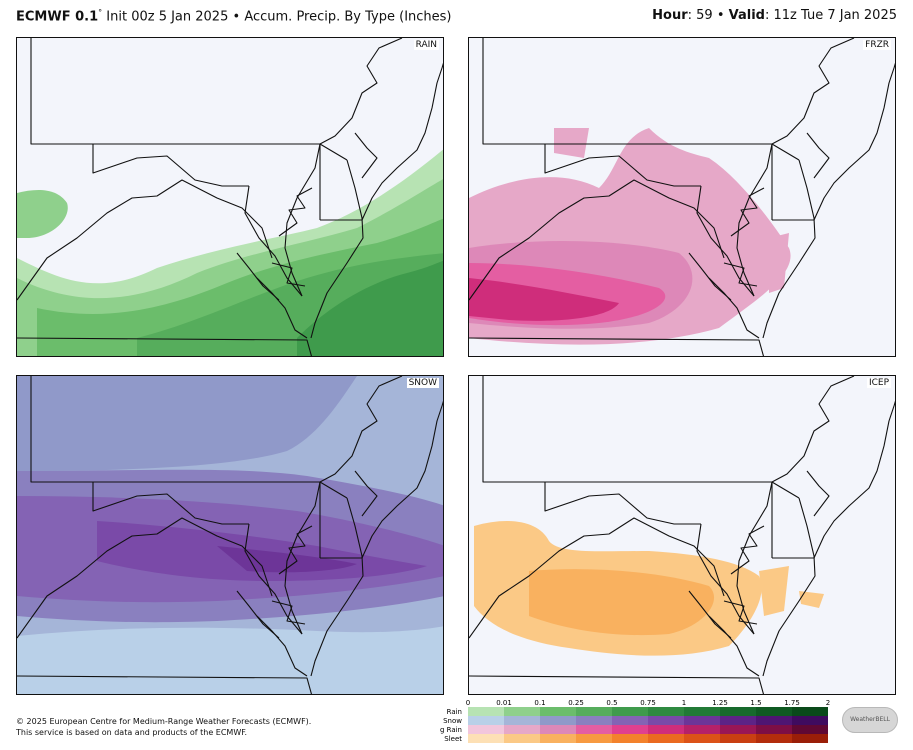  I want to click on logo-text: WeatherBELL, so click(870, 719).